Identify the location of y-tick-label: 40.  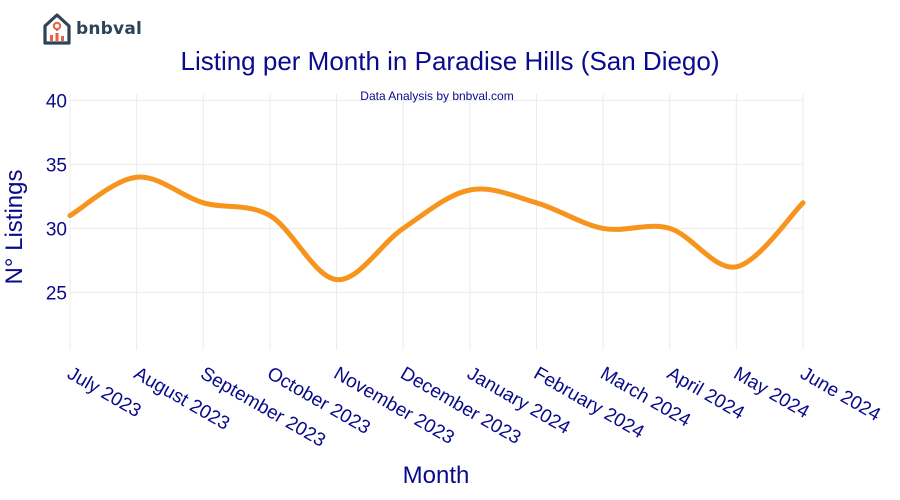
(56, 101).